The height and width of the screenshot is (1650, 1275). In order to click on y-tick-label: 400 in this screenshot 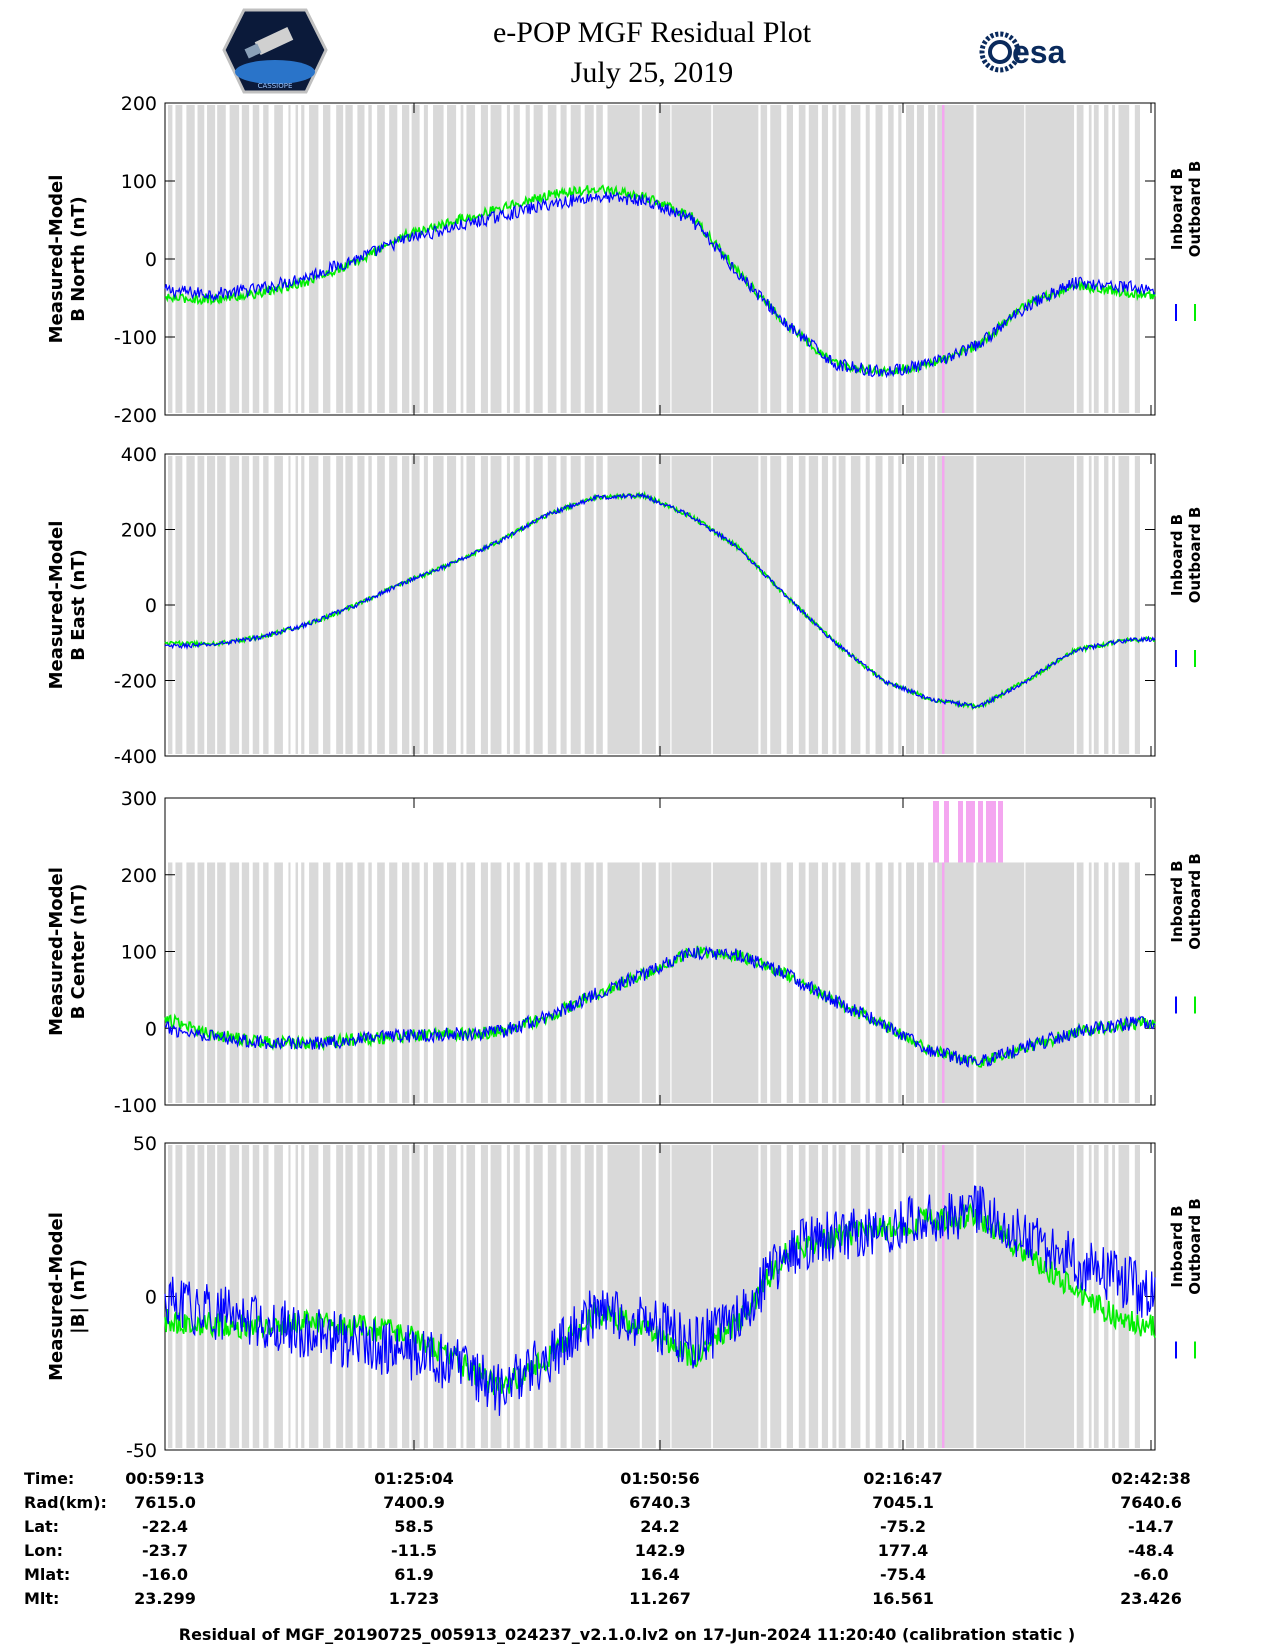, I will do `click(139, 455)`.